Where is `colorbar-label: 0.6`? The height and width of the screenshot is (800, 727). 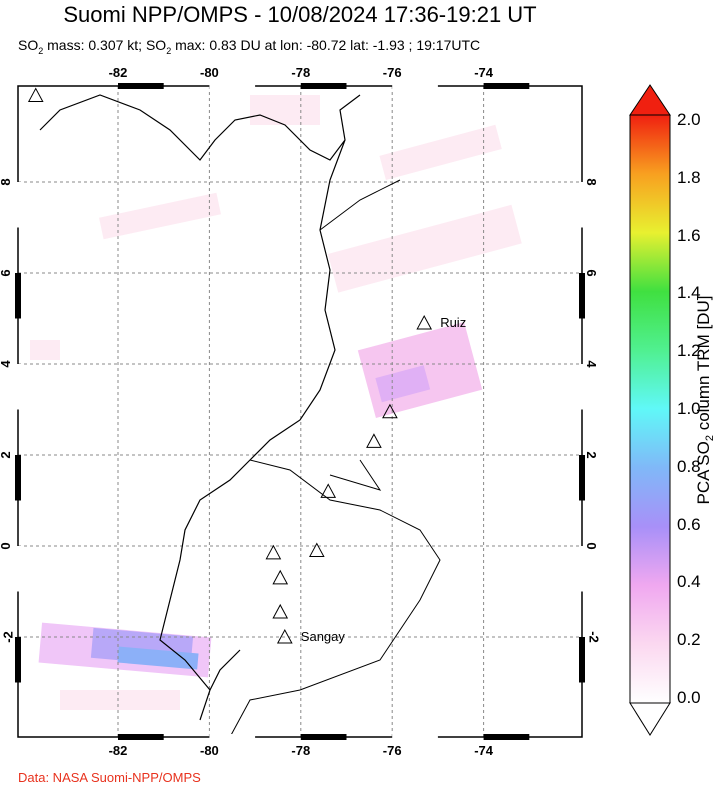
colorbar-label: 0.6 is located at coordinates (689, 524).